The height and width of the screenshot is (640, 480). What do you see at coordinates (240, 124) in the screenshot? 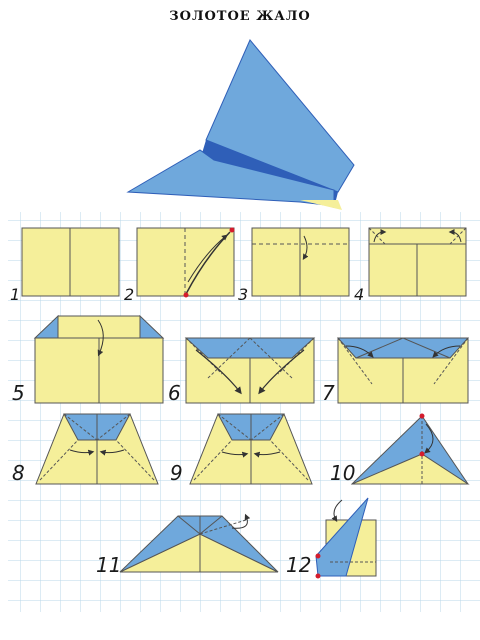
I see `finished-plane-illustration` at bounding box center [240, 124].